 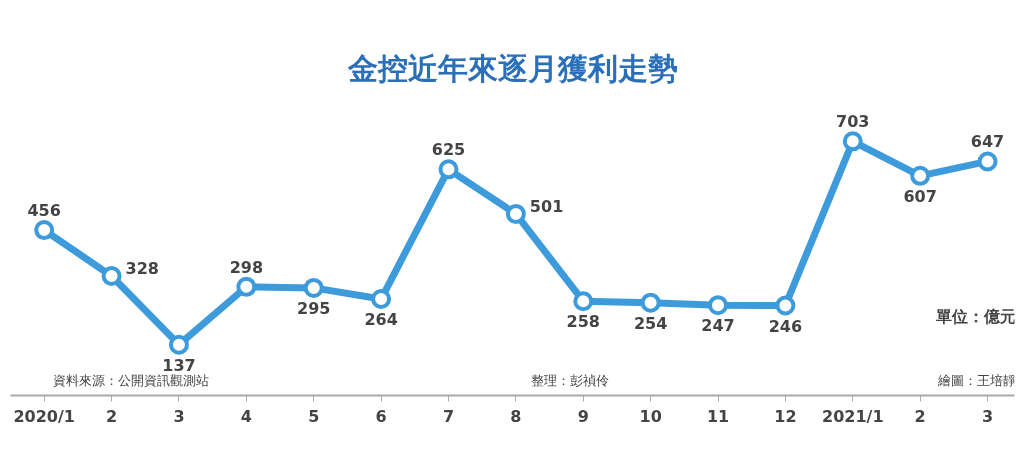 I want to click on data-label: 625, so click(x=448, y=150).